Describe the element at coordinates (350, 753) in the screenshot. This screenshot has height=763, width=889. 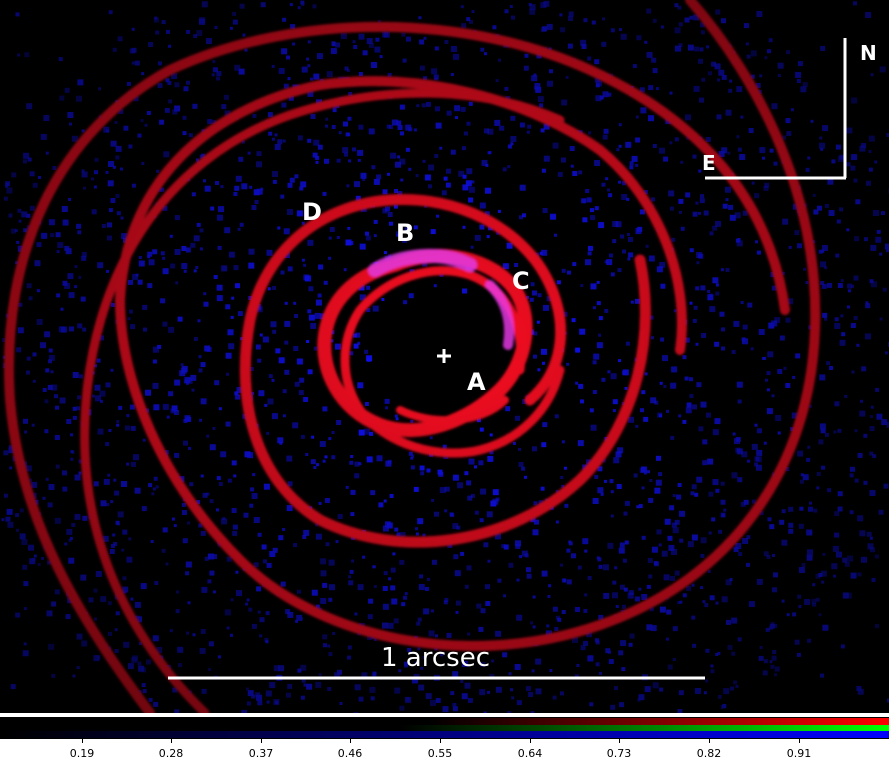
I see `colorbar-tick-label: 0.46` at that location.